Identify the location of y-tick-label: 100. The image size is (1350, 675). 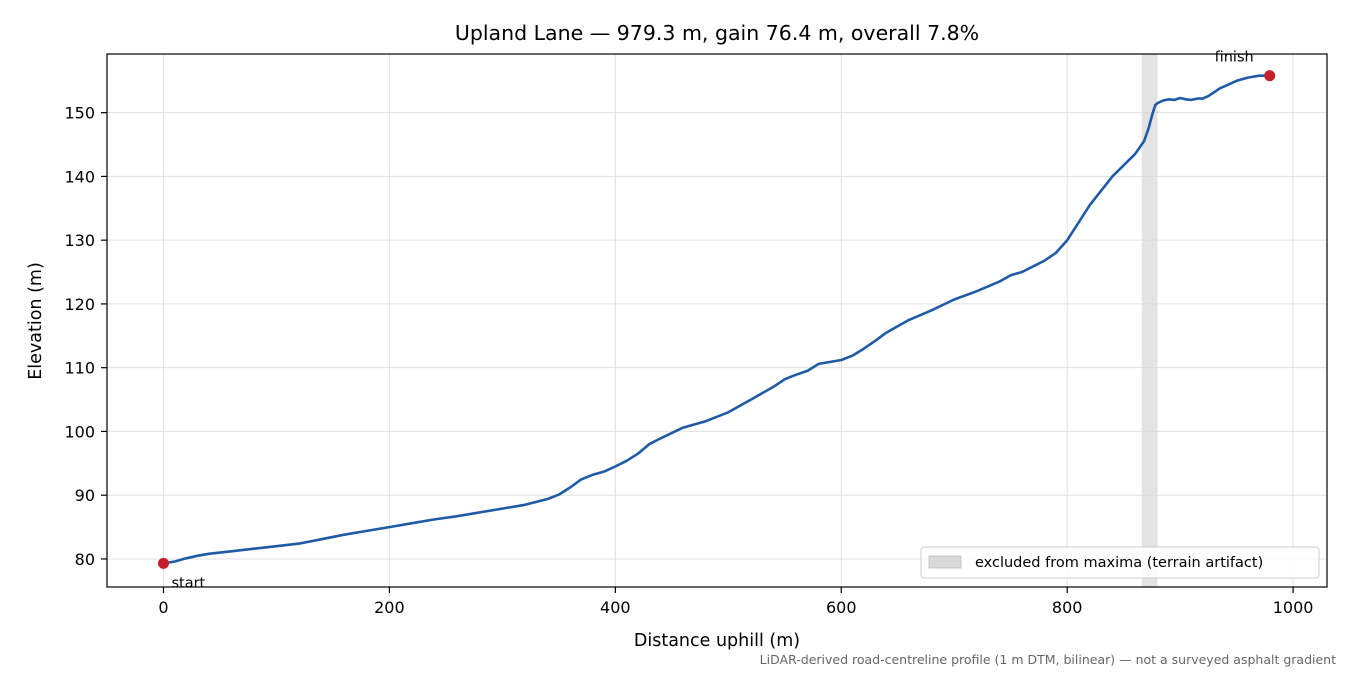
(79, 431).